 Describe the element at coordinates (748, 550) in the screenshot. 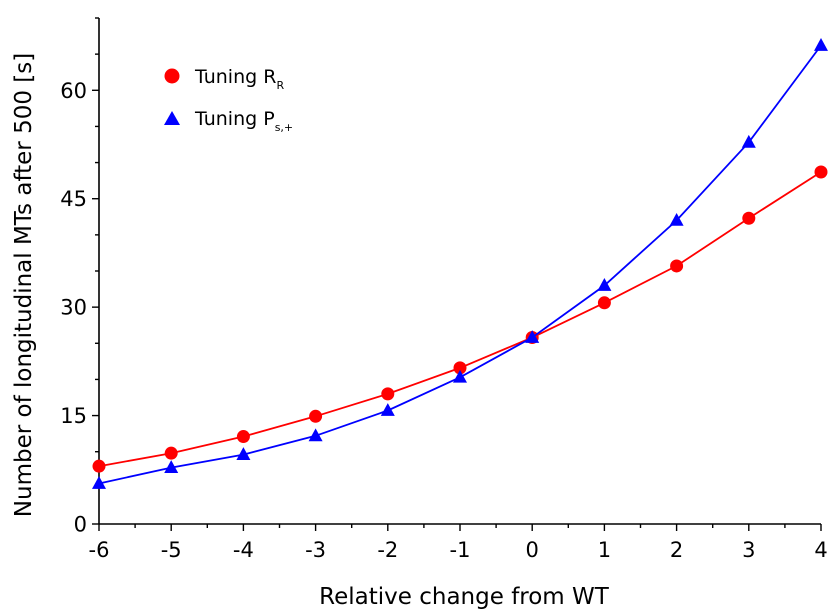

I see `x-tick-label: 3` at that location.